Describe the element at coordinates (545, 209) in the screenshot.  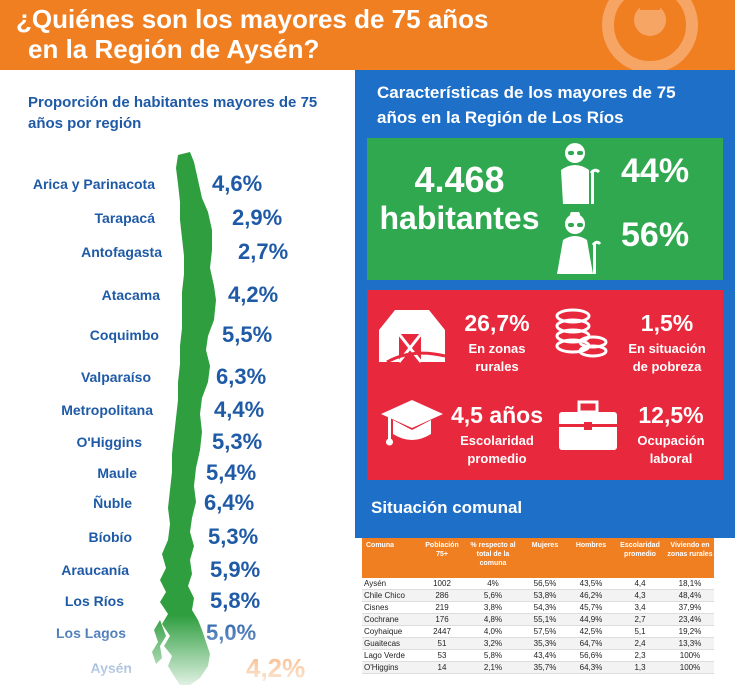
I see `population-box: 4.468 habitantes 44% 56%` at that location.